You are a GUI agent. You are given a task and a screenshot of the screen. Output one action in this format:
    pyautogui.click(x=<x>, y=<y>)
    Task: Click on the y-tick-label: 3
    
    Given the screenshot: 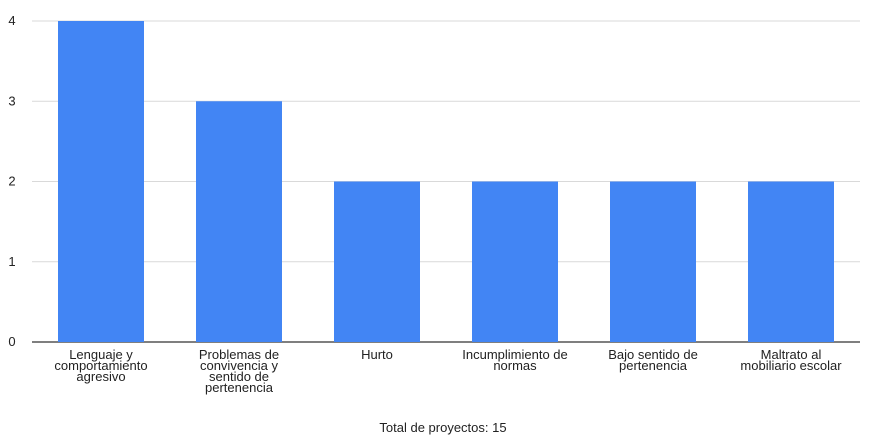 What is the action you would take?
    pyautogui.click(x=11, y=100)
    